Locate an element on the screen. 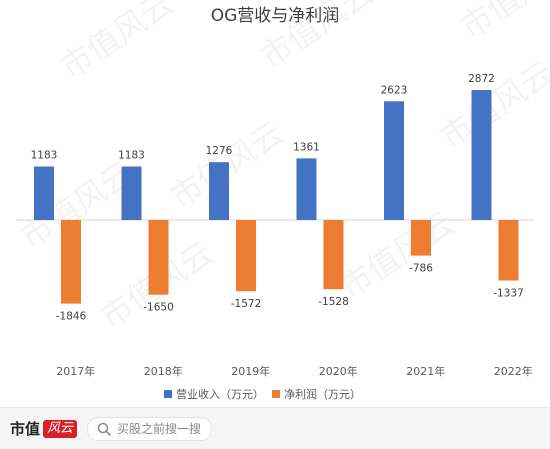  net-profit-value-label: -1572 is located at coordinates (246, 304).